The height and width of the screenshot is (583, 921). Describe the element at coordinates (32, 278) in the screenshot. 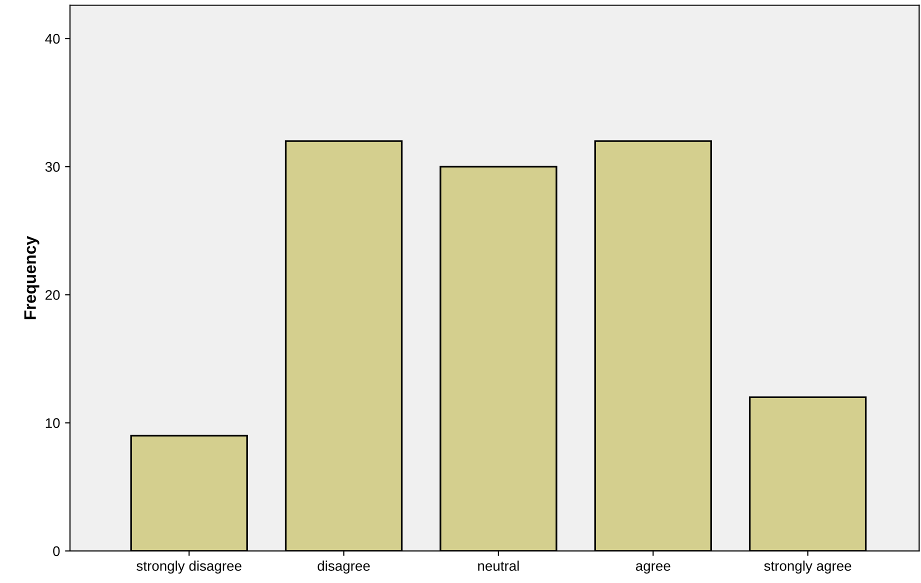

I see `y-axis-title: Frequency` at that location.